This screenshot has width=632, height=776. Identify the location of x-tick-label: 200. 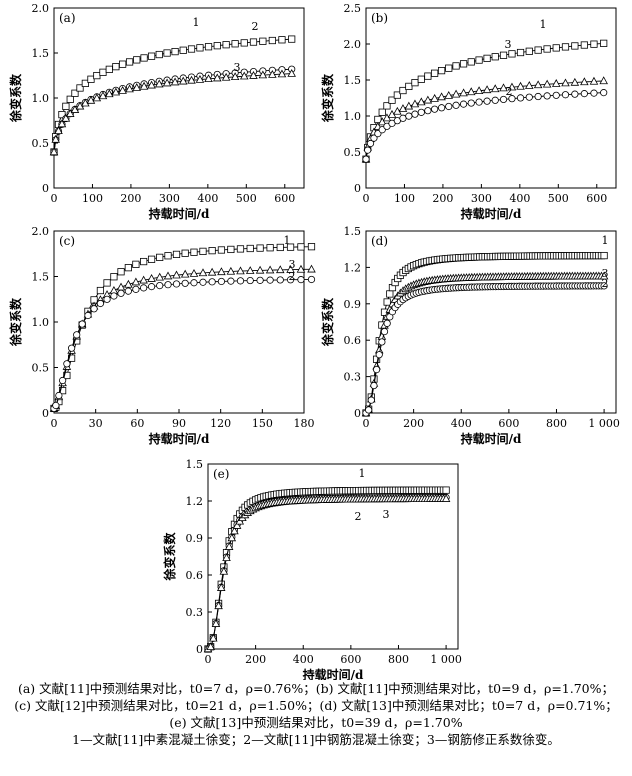
(442, 198).